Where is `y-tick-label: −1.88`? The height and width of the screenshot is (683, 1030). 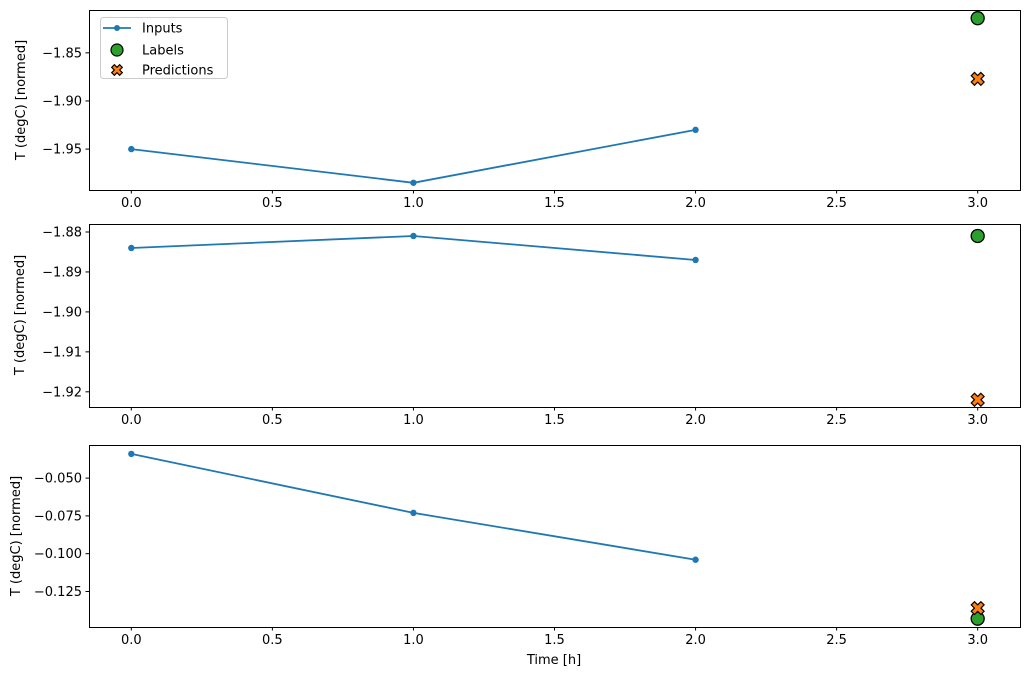
y-tick-label: −1.88 is located at coordinates (62, 232).